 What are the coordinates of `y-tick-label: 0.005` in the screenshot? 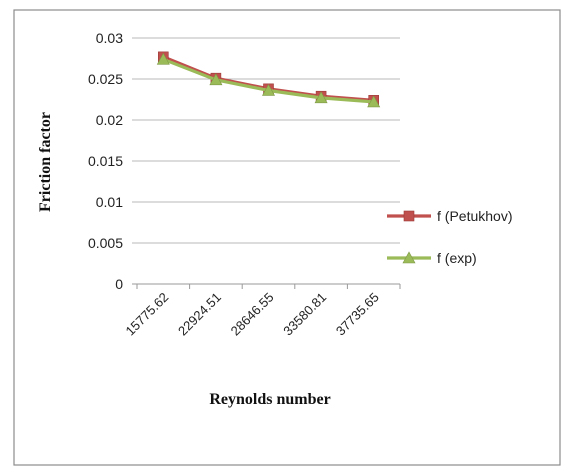 It's located at (105, 243).